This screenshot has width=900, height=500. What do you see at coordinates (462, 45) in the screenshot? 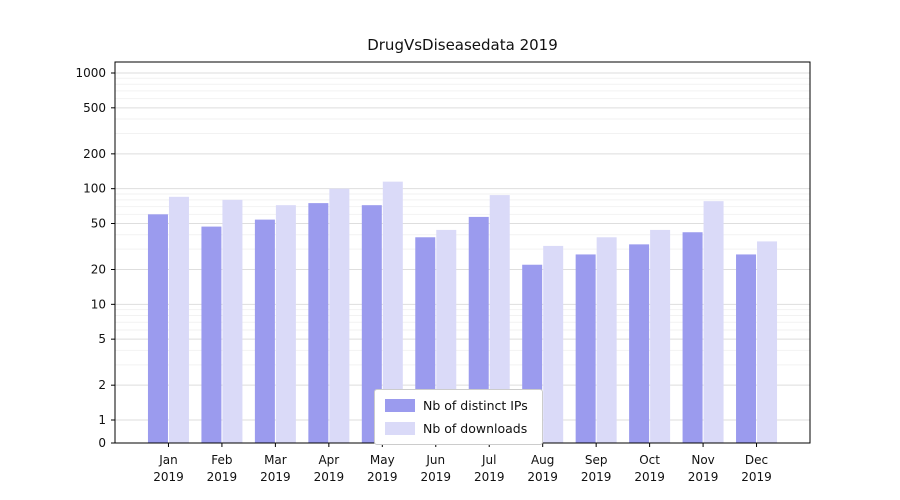
I see `chart-title: DrugVsDiseasedata 2019` at bounding box center [462, 45].